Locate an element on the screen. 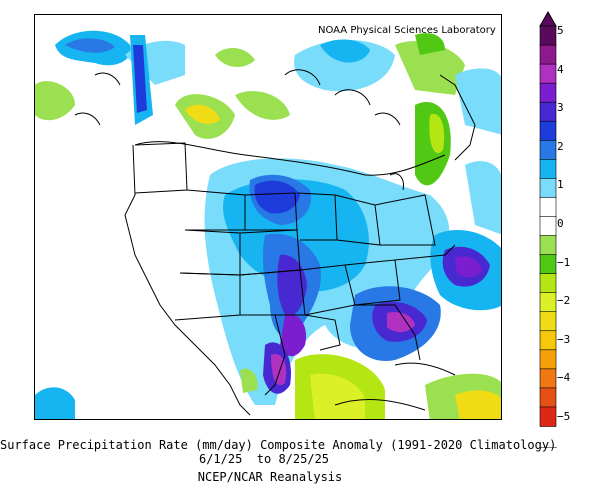 The height and width of the screenshot is (495, 595). caption-line-3: NCEP/NCAR Reanalysis is located at coordinates (270, 477).